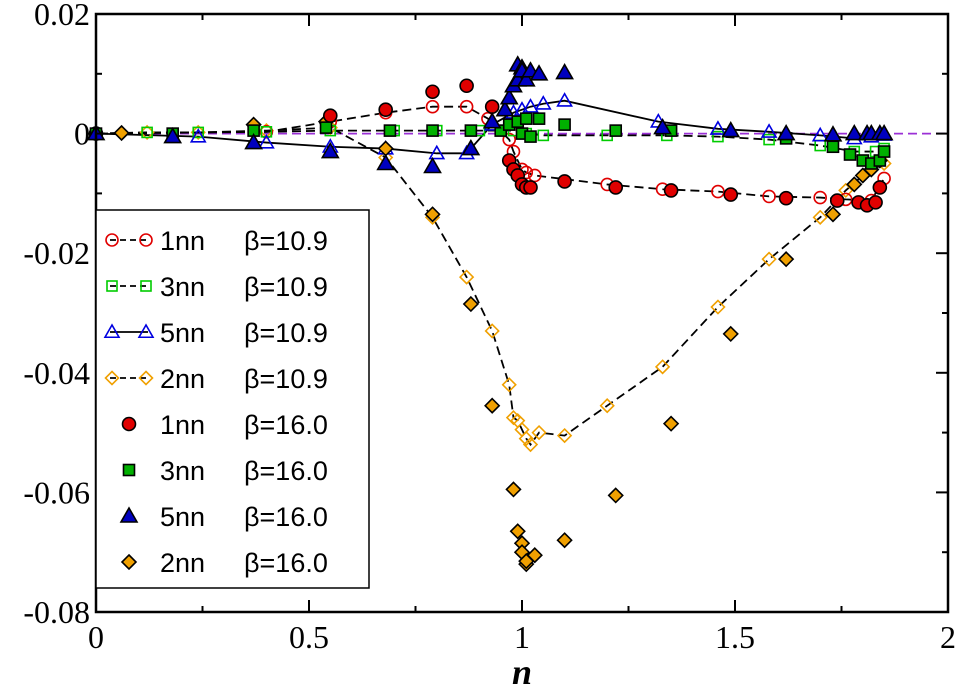 Image resolution: width=957 pixels, height=692 pixels. What do you see at coordinates (56, 492) in the screenshot?
I see `y-tick-label: -0.06` at bounding box center [56, 492].